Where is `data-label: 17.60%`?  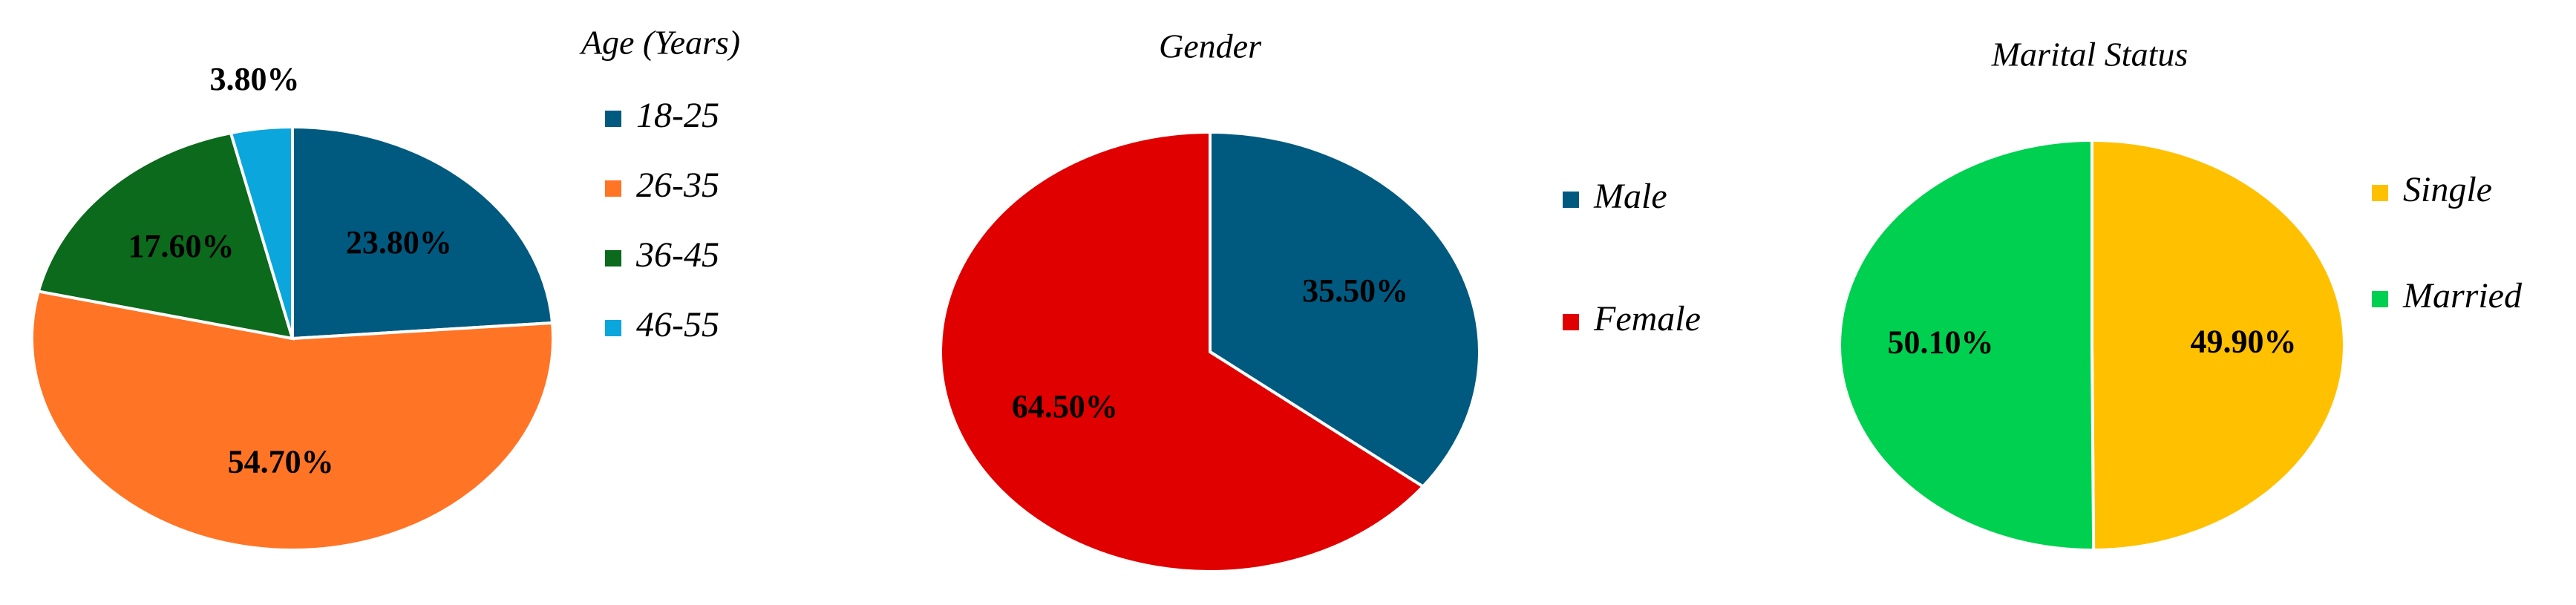
data-label: 17.60% is located at coordinates (181, 246).